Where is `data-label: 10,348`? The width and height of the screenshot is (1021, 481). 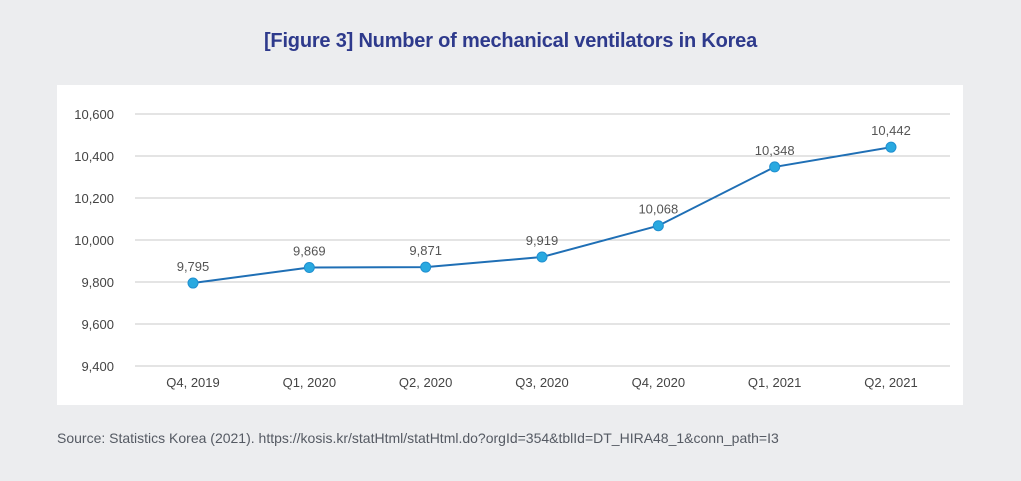
data-label: 10,348 is located at coordinates (775, 150).